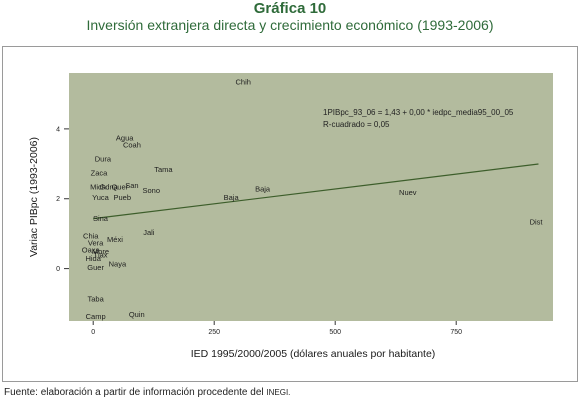 The height and width of the screenshot is (403, 580). What do you see at coordinates (96, 316) in the screenshot?
I see `data-point-label: Camp` at bounding box center [96, 316].